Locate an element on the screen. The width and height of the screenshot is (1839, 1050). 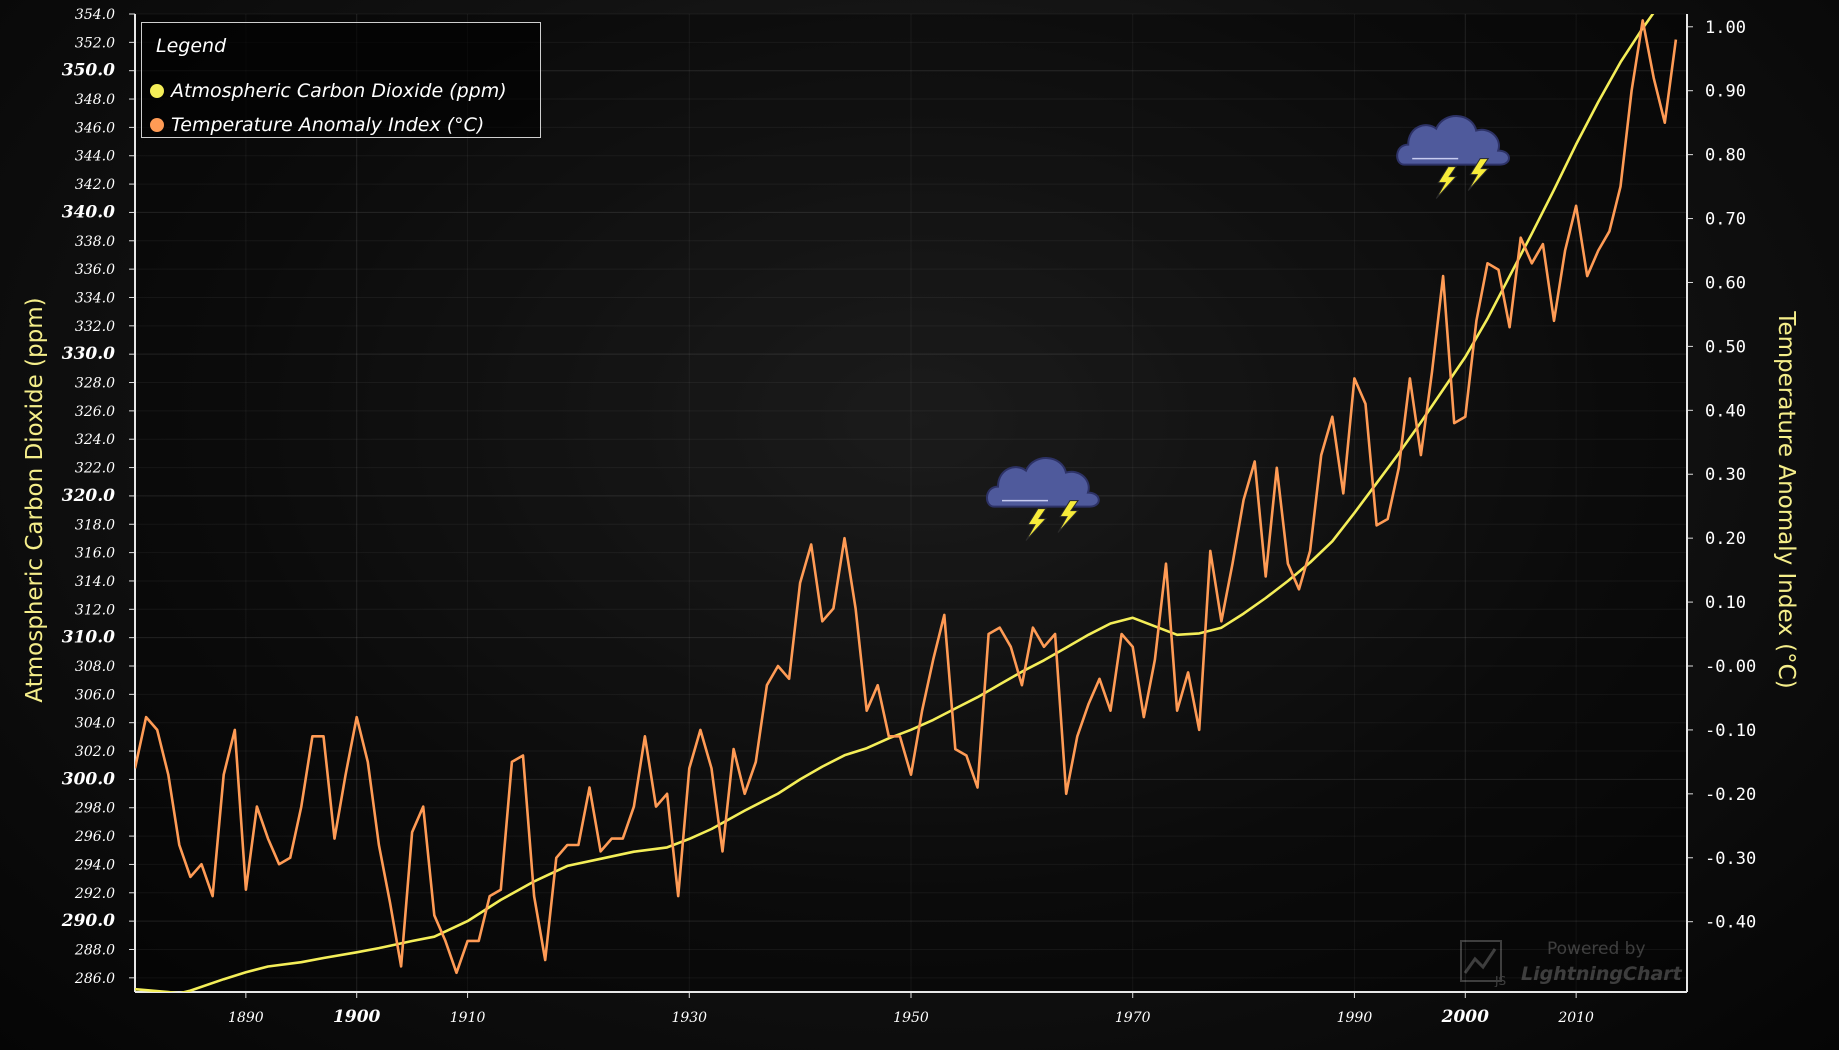
left-tick-label: 294.0 is located at coordinates (94, 865).